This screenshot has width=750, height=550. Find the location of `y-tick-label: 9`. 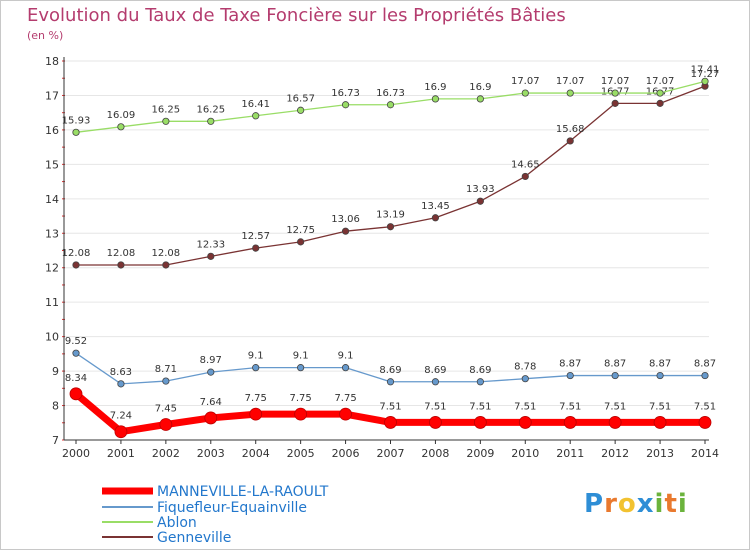

y-tick-label: 9 is located at coordinates (55, 371).